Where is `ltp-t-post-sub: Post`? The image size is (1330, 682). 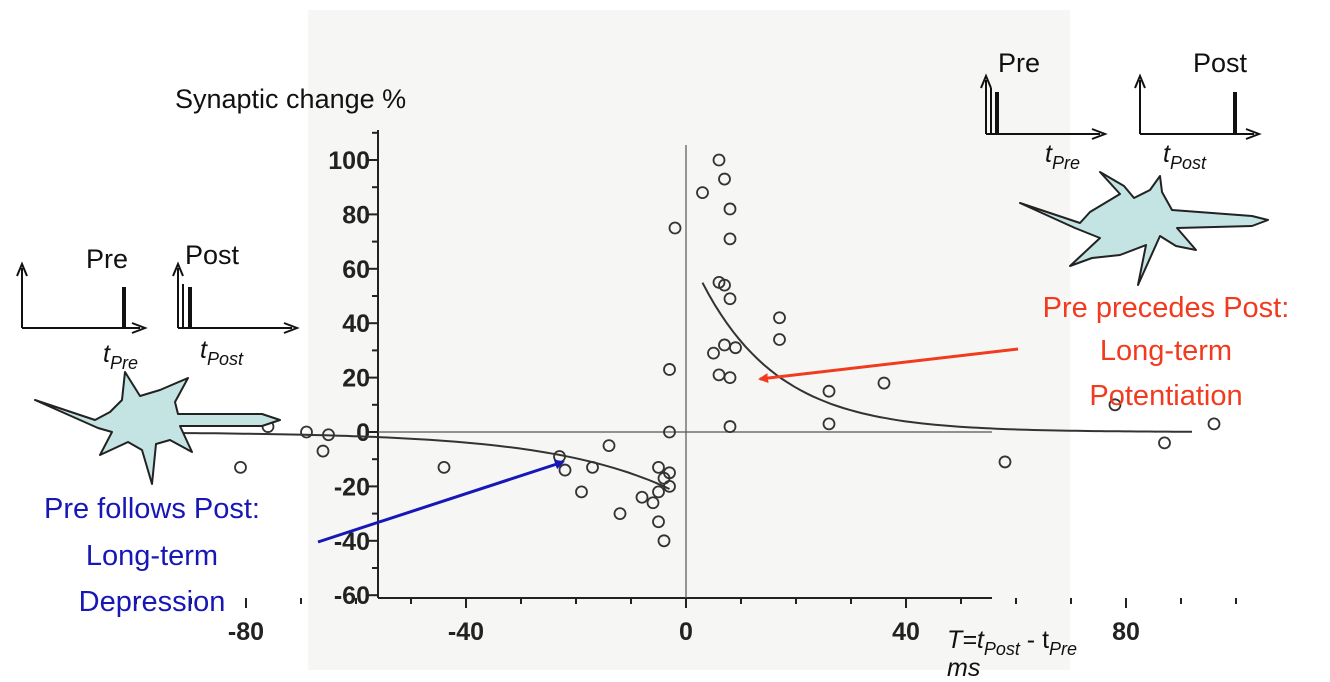
ltp-t-post-sub: Post is located at coordinates (1188, 163).